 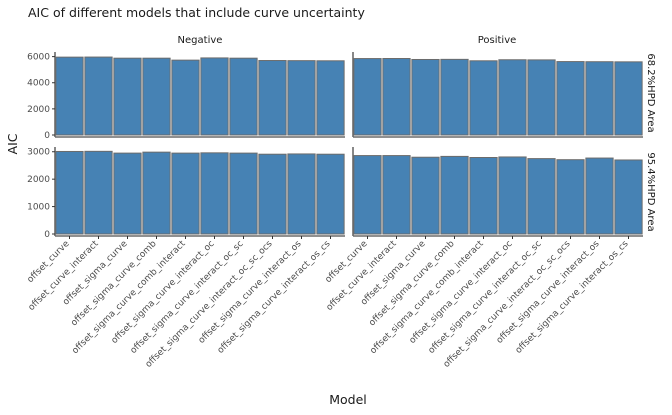 I want to click on y-tick-label: 1000, so click(x=38, y=208).